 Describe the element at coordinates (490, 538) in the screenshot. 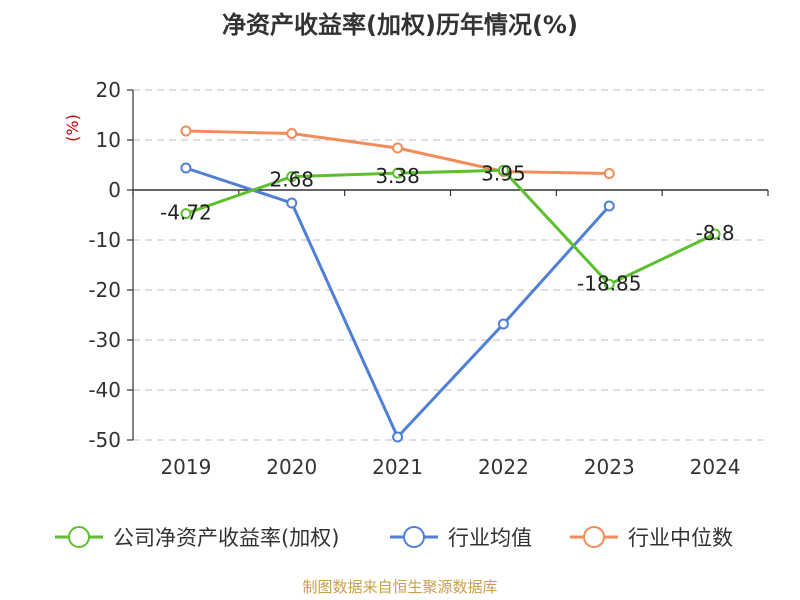

I see `legend-label: 行业均值` at that location.